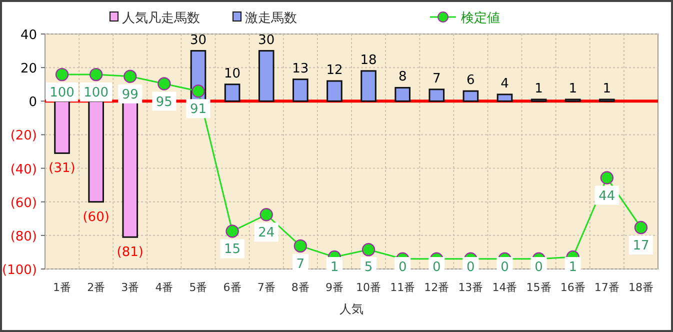 The width and height of the screenshot is (673, 332). I want to click on data-label: (31), so click(62, 168).